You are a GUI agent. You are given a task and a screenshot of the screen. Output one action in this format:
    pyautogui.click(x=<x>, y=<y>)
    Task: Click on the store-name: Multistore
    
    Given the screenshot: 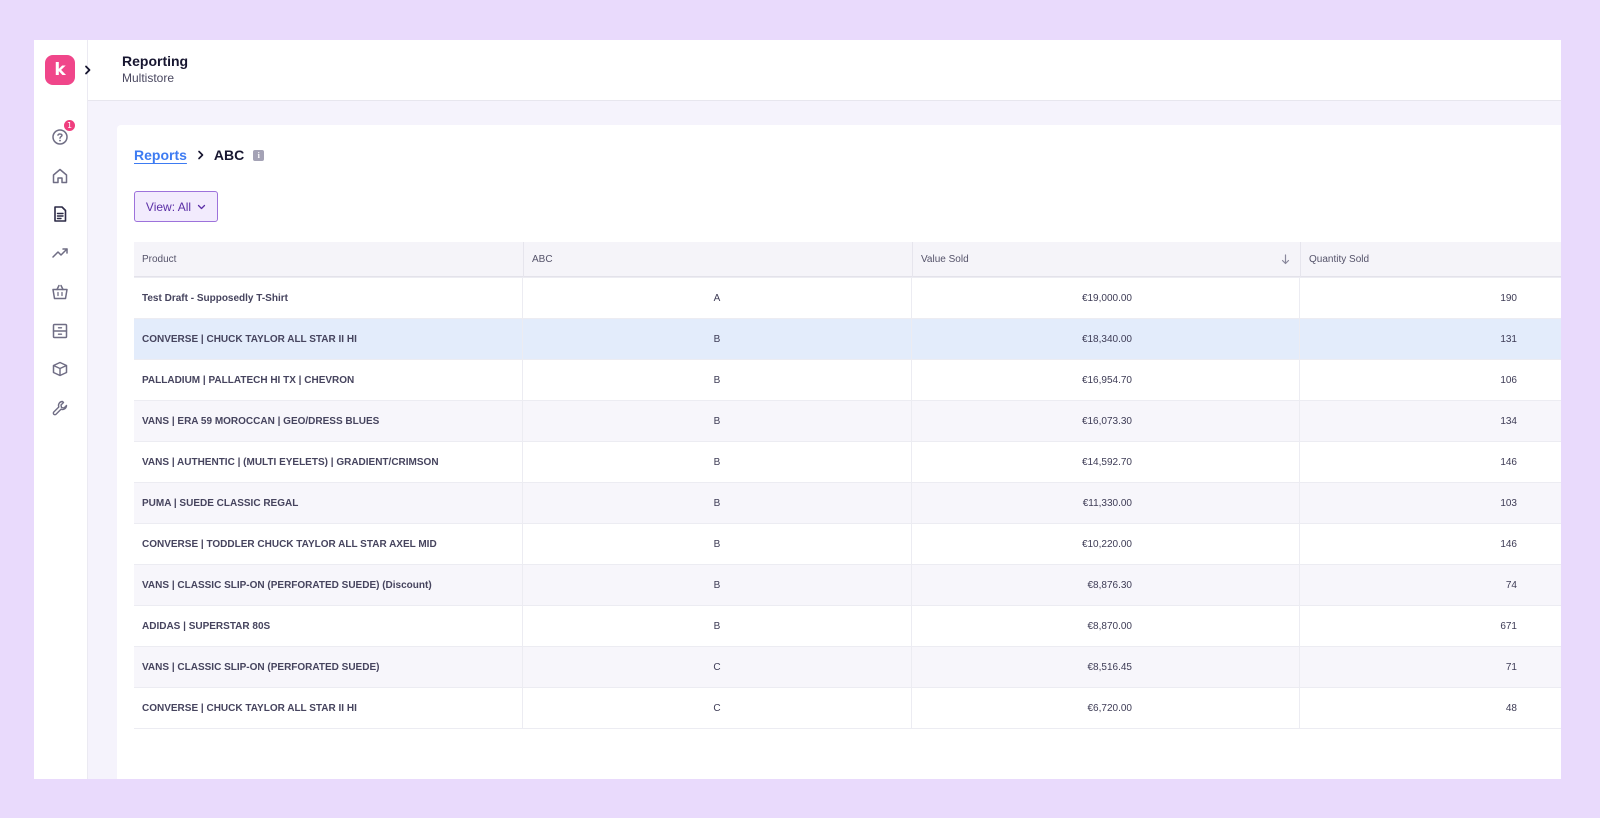 What is the action you would take?
    pyautogui.click(x=148, y=78)
    